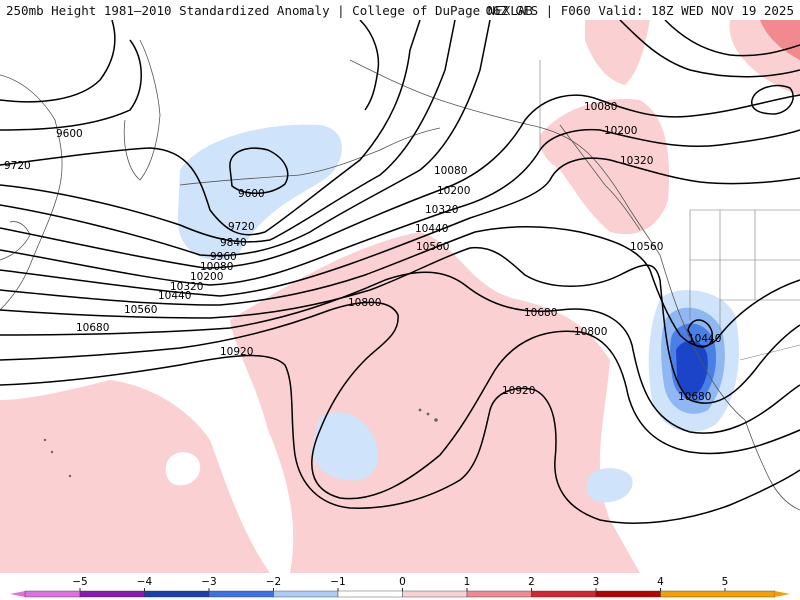 The height and width of the screenshot is (600, 800). I want to click on contour-siberia, so click(58, 61).